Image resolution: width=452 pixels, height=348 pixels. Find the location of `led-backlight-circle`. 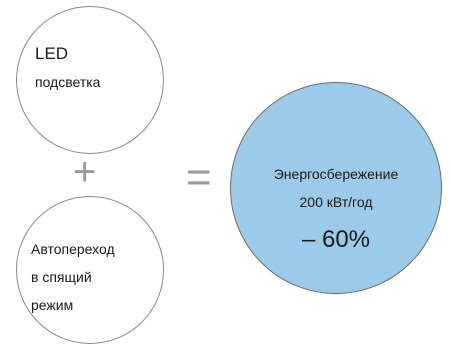

led-backlight-circle is located at coordinates (90, 80).